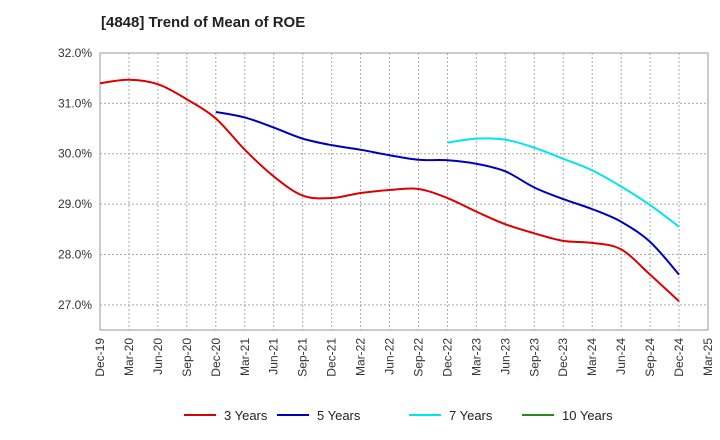  I want to click on x-tick-label: Jun-20, so click(158, 356).